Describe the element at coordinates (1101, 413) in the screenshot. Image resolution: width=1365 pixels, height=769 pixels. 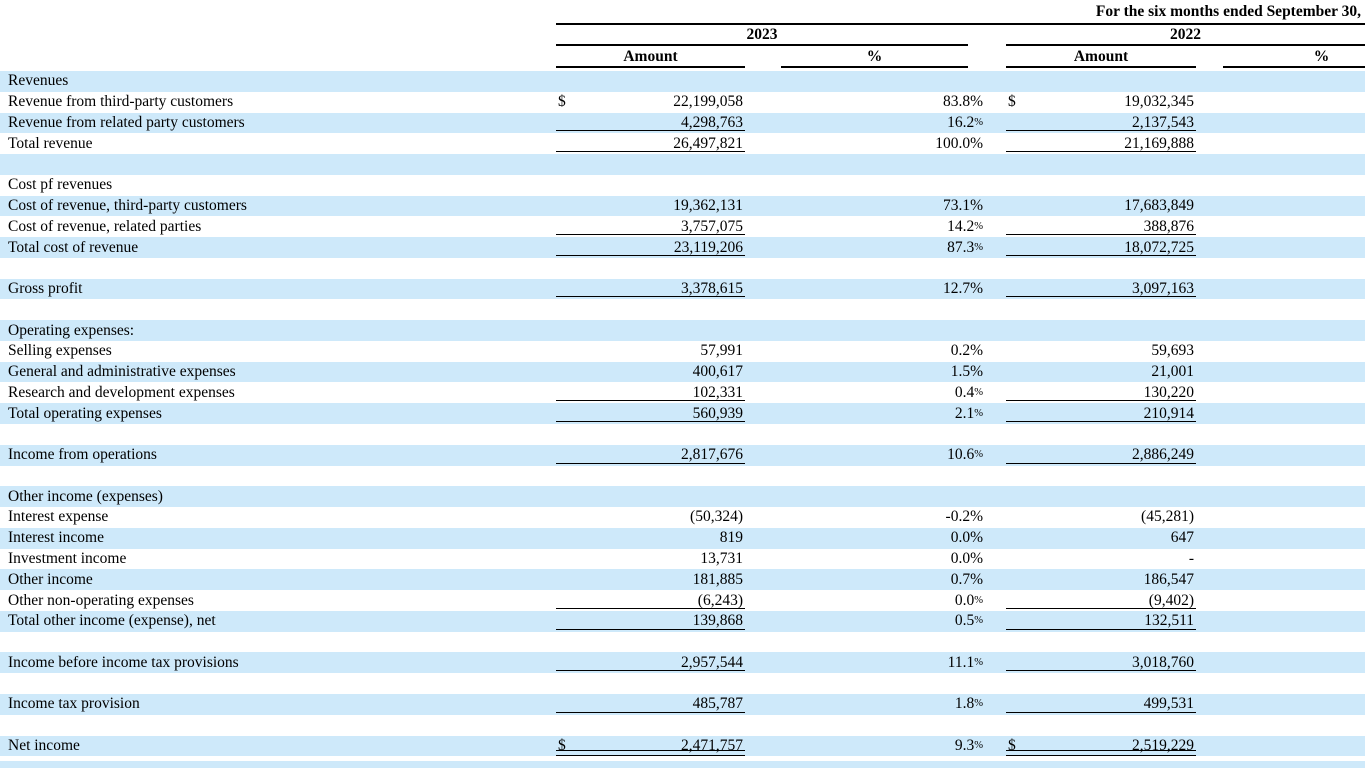
I see `amount-2022-cell: 210,914` at that location.